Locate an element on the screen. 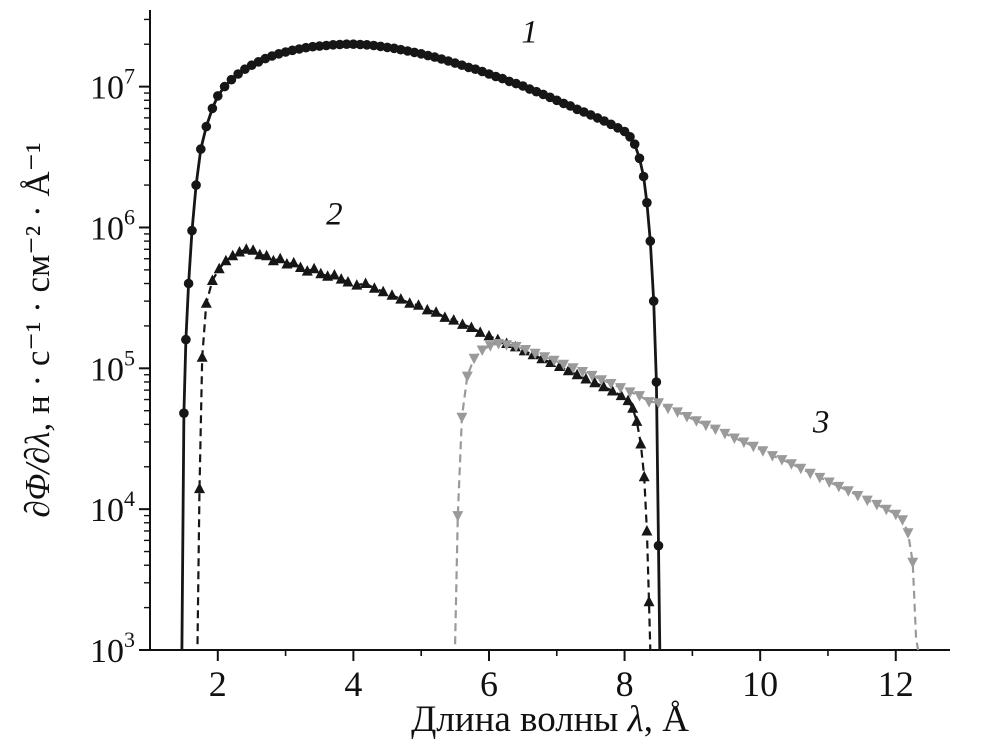 This screenshot has width=988, height=756. curve-label-1: 1 is located at coordinates (529, 33).